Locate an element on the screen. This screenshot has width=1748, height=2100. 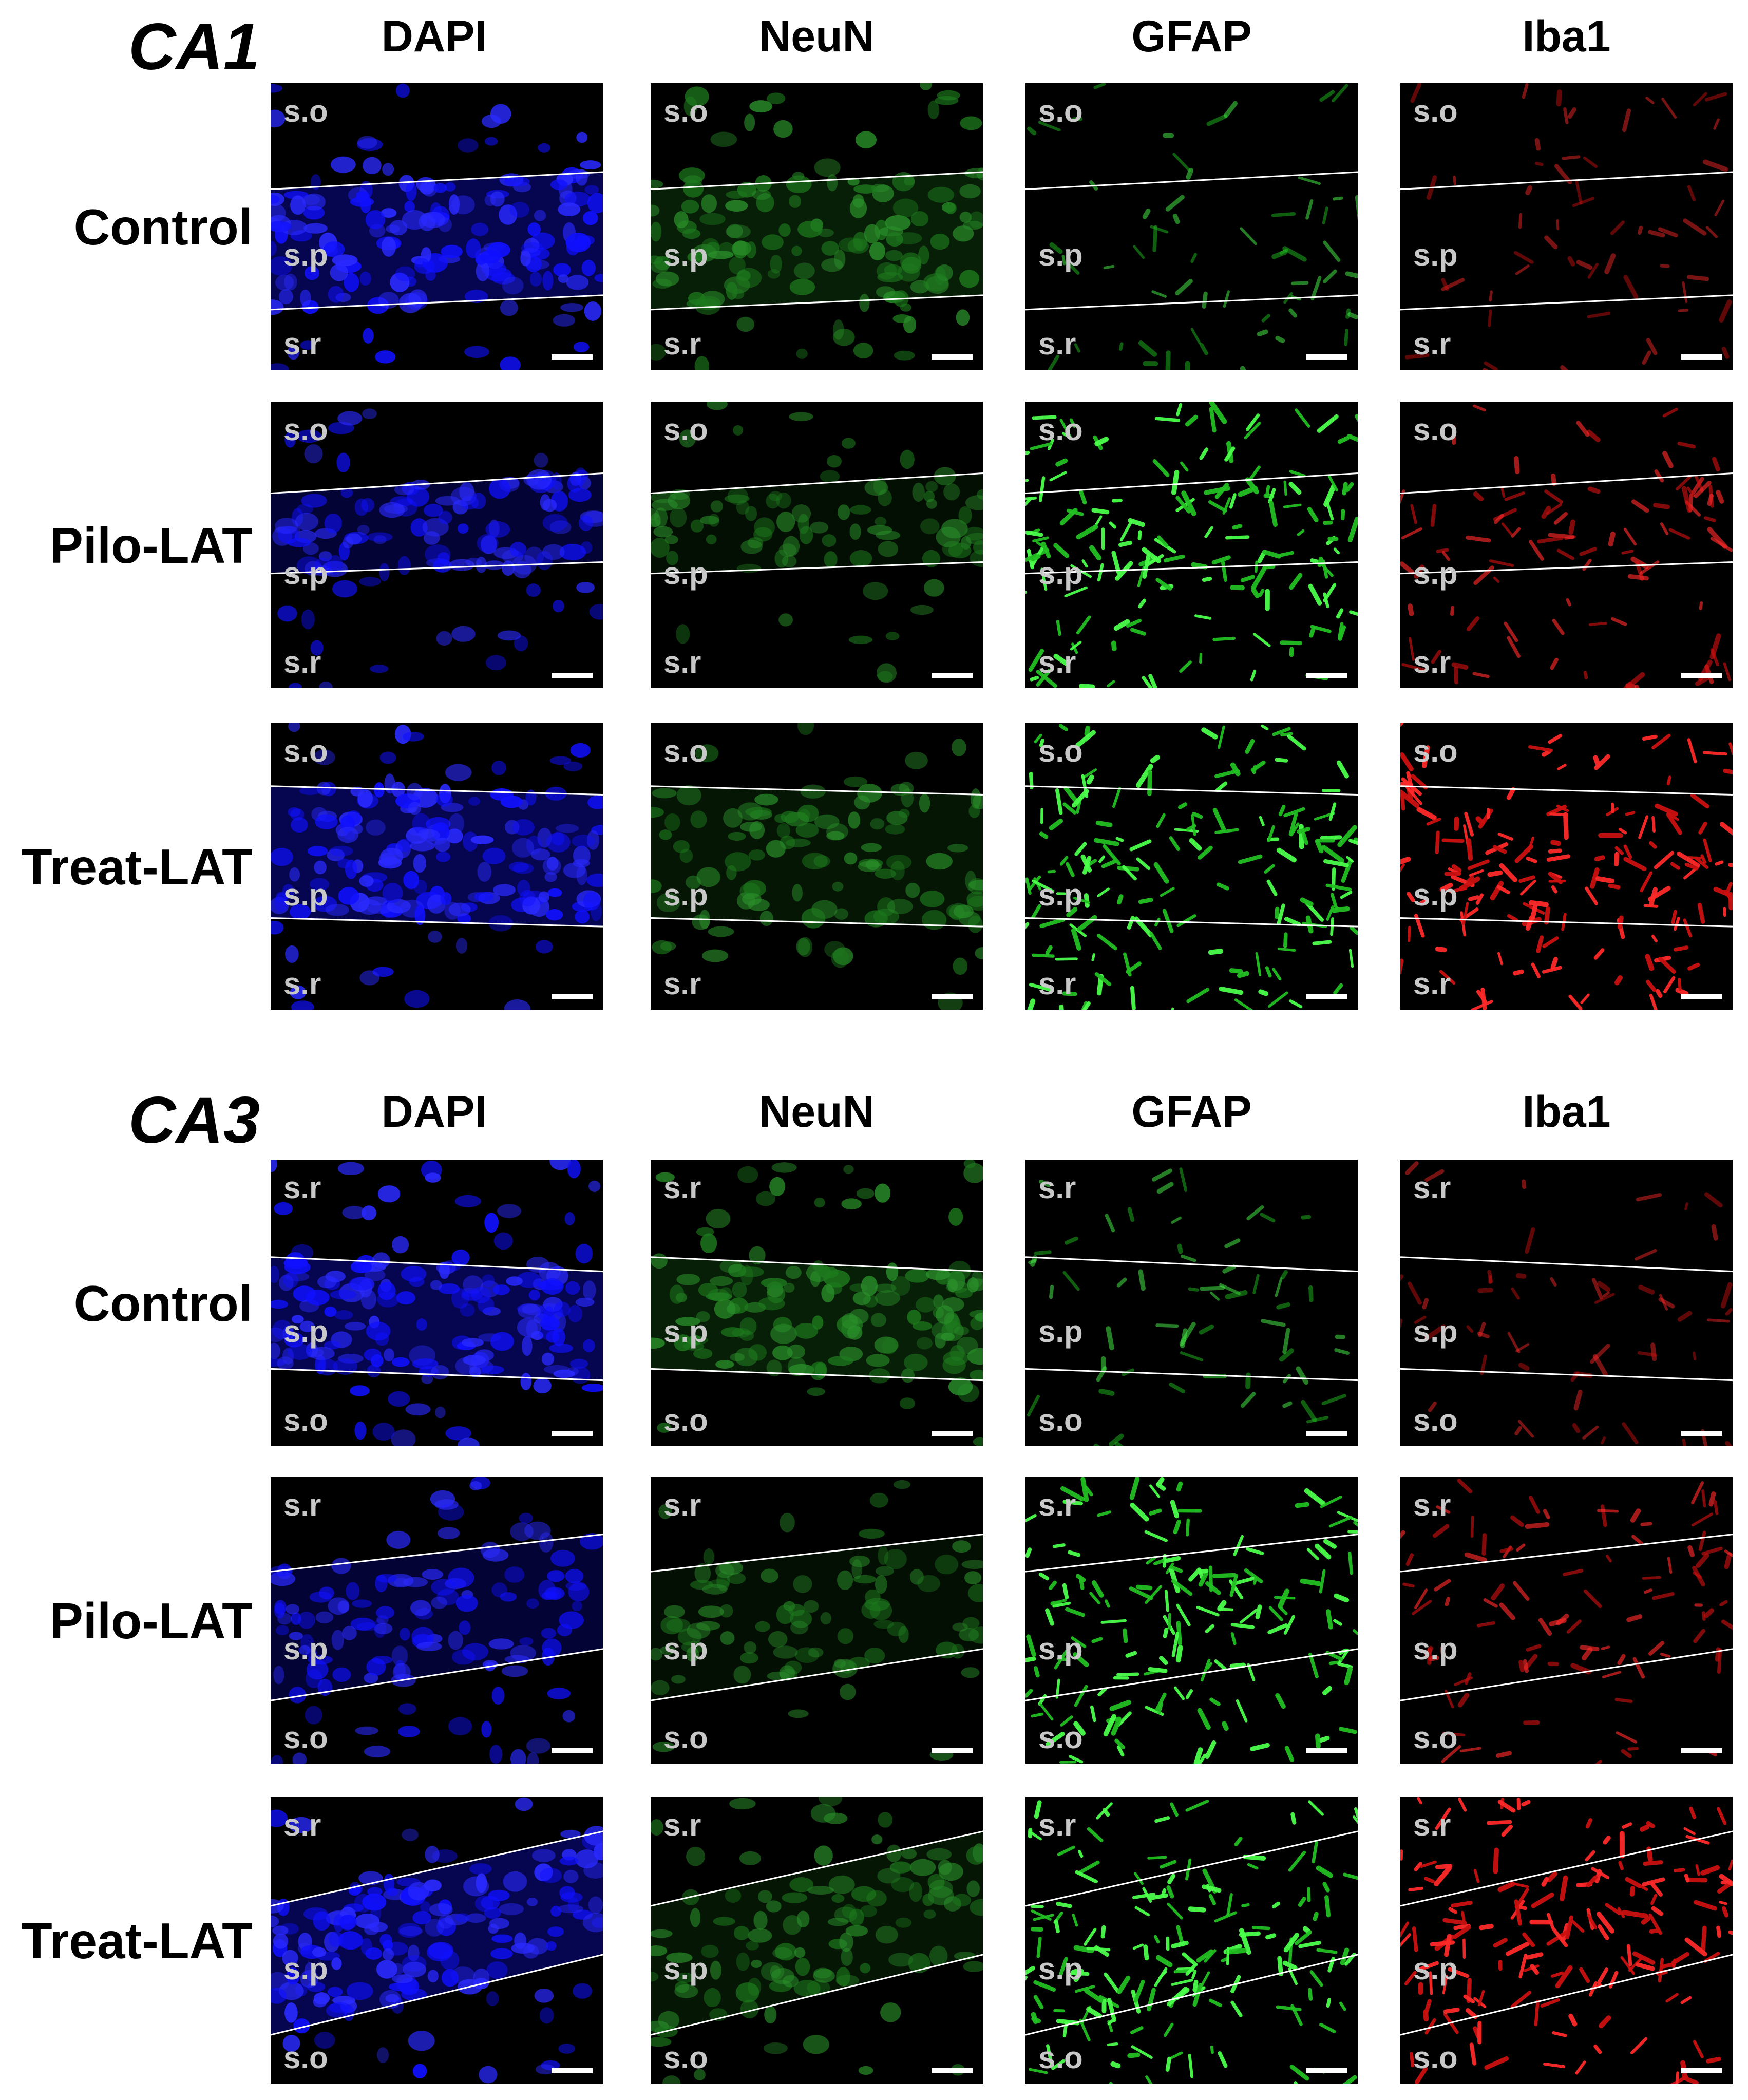
layer-label: s.p is located at coordinates (1060, 1969).